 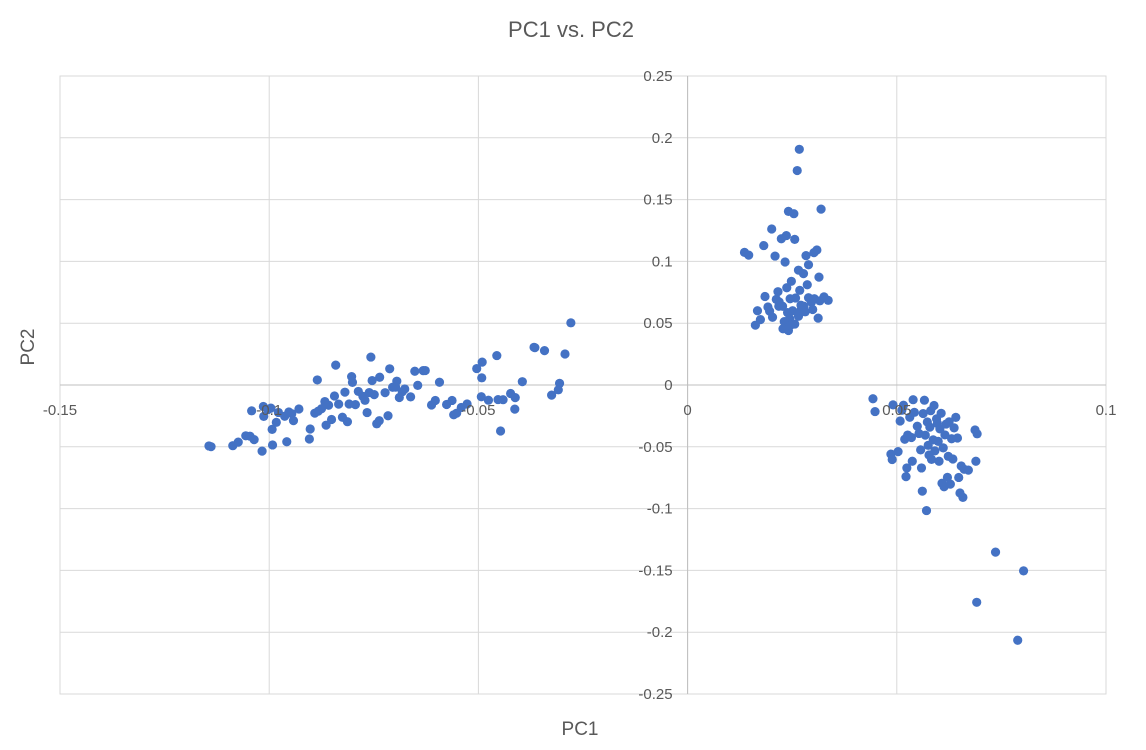 What do you see at coordinates (657, 76) in the screenshot?
I see `y-tick-label: 0.25` at bounding box center [657, 76].